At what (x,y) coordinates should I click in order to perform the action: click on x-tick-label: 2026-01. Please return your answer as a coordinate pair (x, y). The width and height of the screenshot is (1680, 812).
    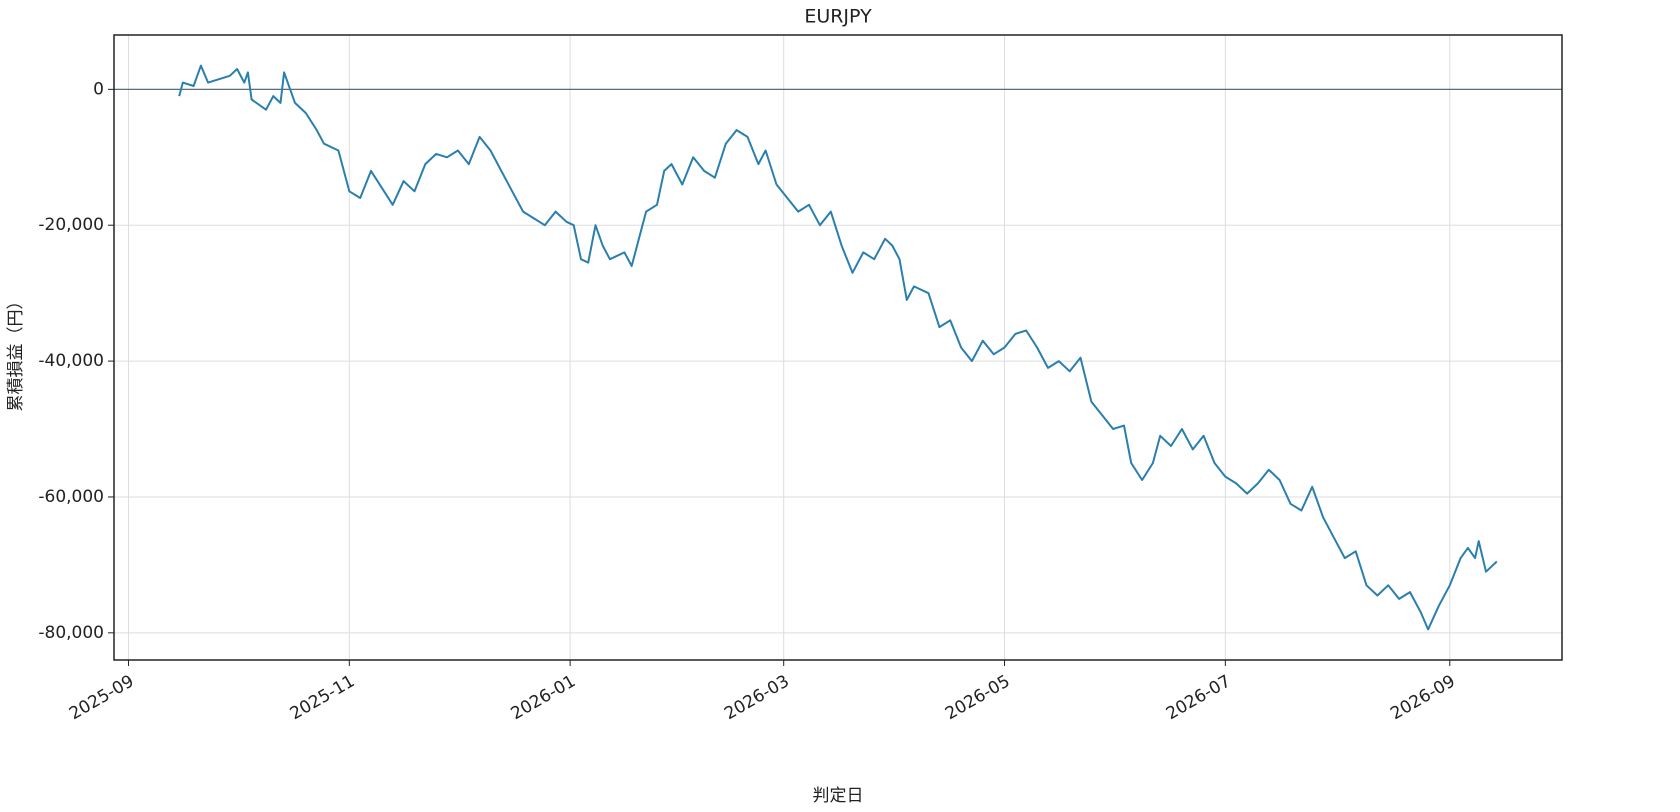
    Looking at the image, I should click on (544, 697).